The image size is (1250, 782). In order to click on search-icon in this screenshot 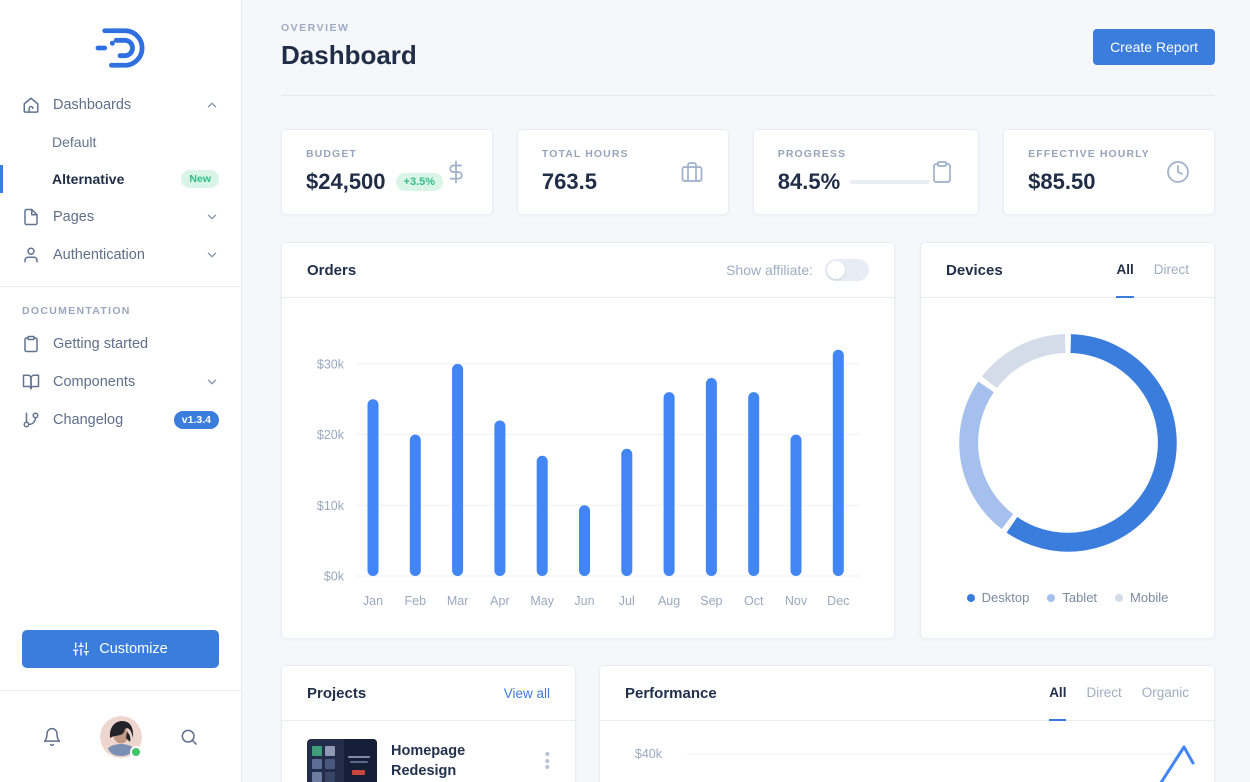, I will do `click(189, 737)`.